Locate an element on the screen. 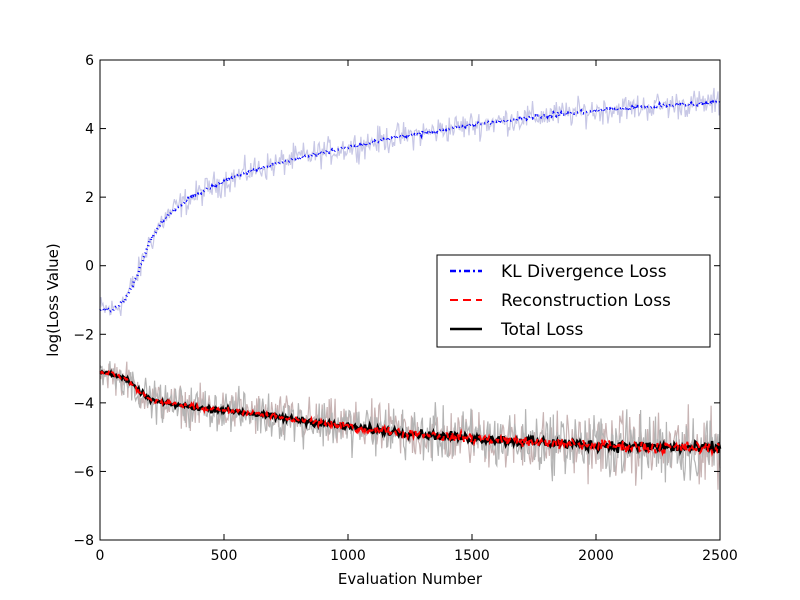 This screenshot has height=600, width=800. y-tick-label: 4 is located at coordinates (89, 130).